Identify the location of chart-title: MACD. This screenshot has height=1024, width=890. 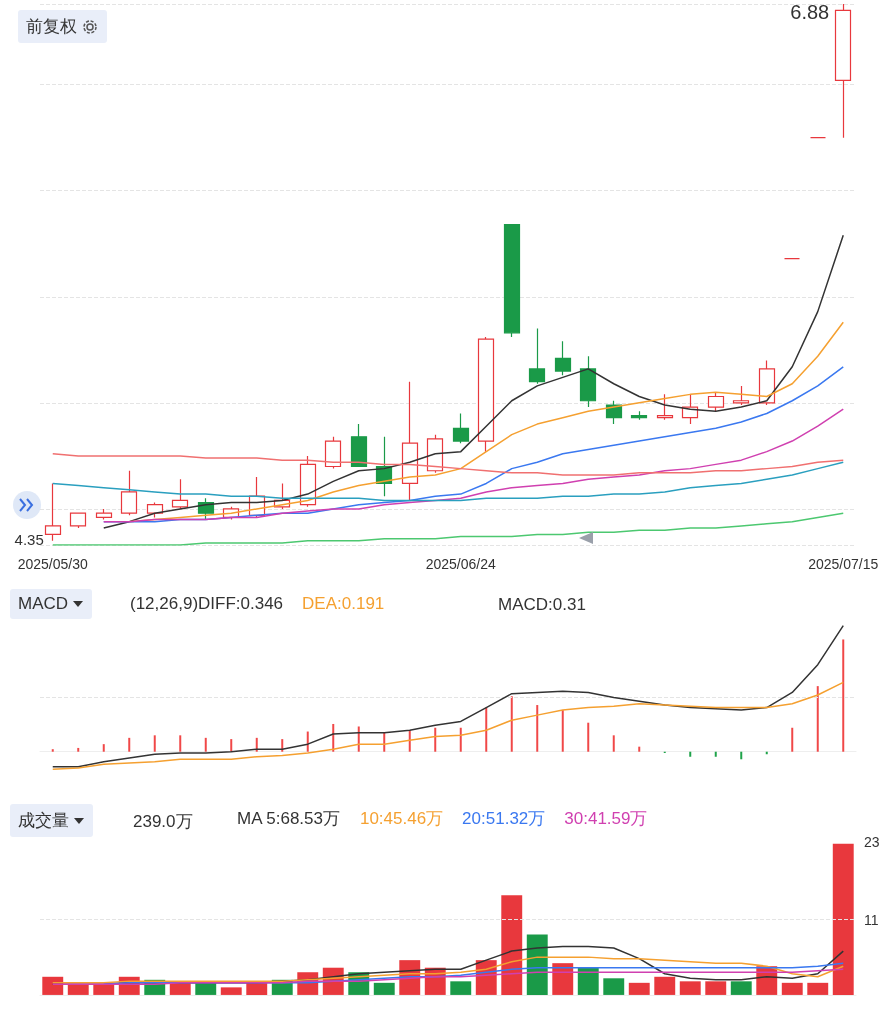
(43, 604).